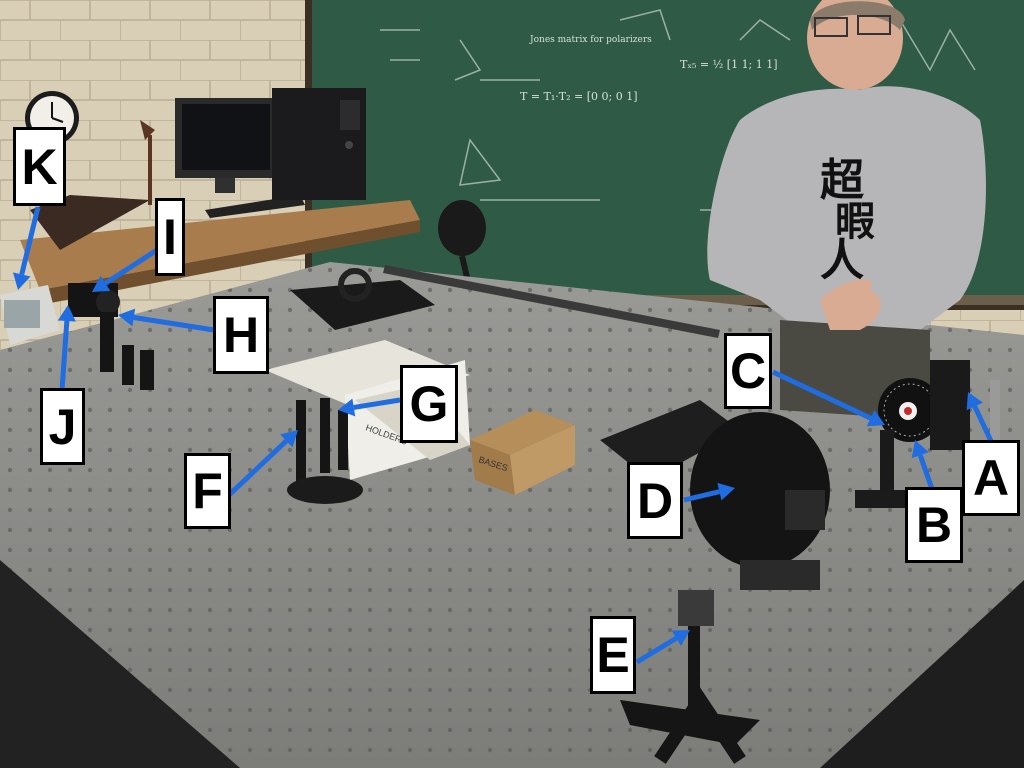 The width and height of the screenshot is (1024, 768). What do you see at coordinates (319, 144) in the screenshot?
I see `computer-tower` at bounding box center [319, 144].